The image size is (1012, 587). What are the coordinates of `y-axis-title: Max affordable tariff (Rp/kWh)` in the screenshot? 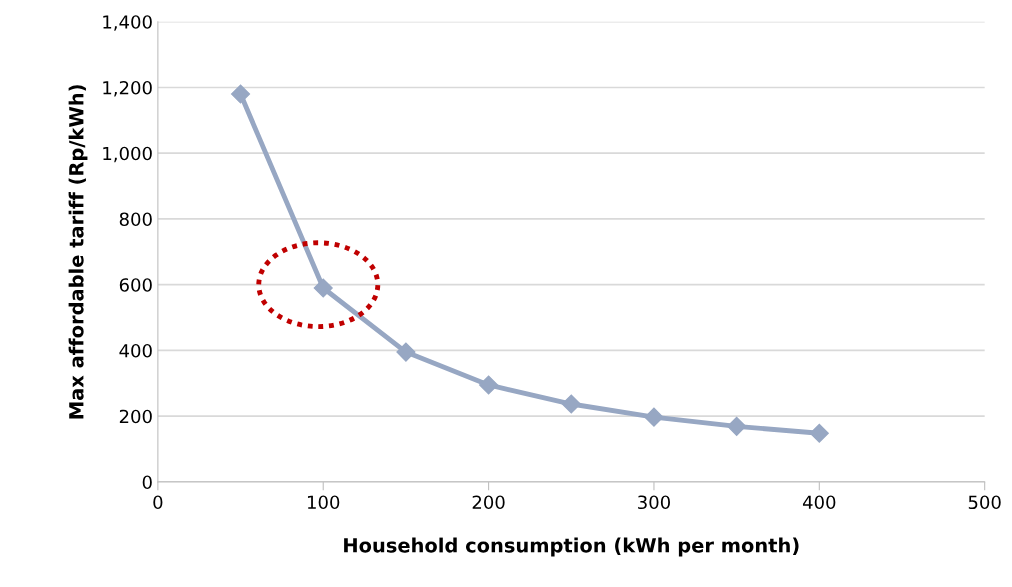 It's located at (78, 252).